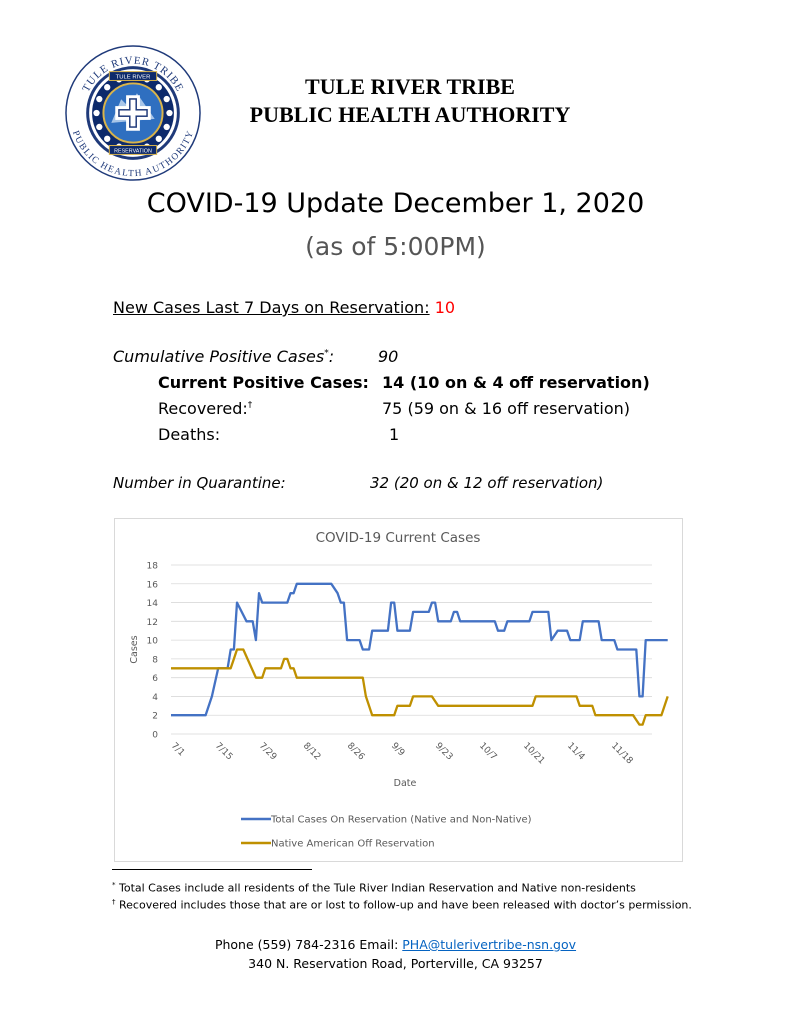 The width and height of the screenshot is (791, 1024). Describe the element at coordinates (155, 736) in the screenshot. I see `y-tick-label: 0` at that location.